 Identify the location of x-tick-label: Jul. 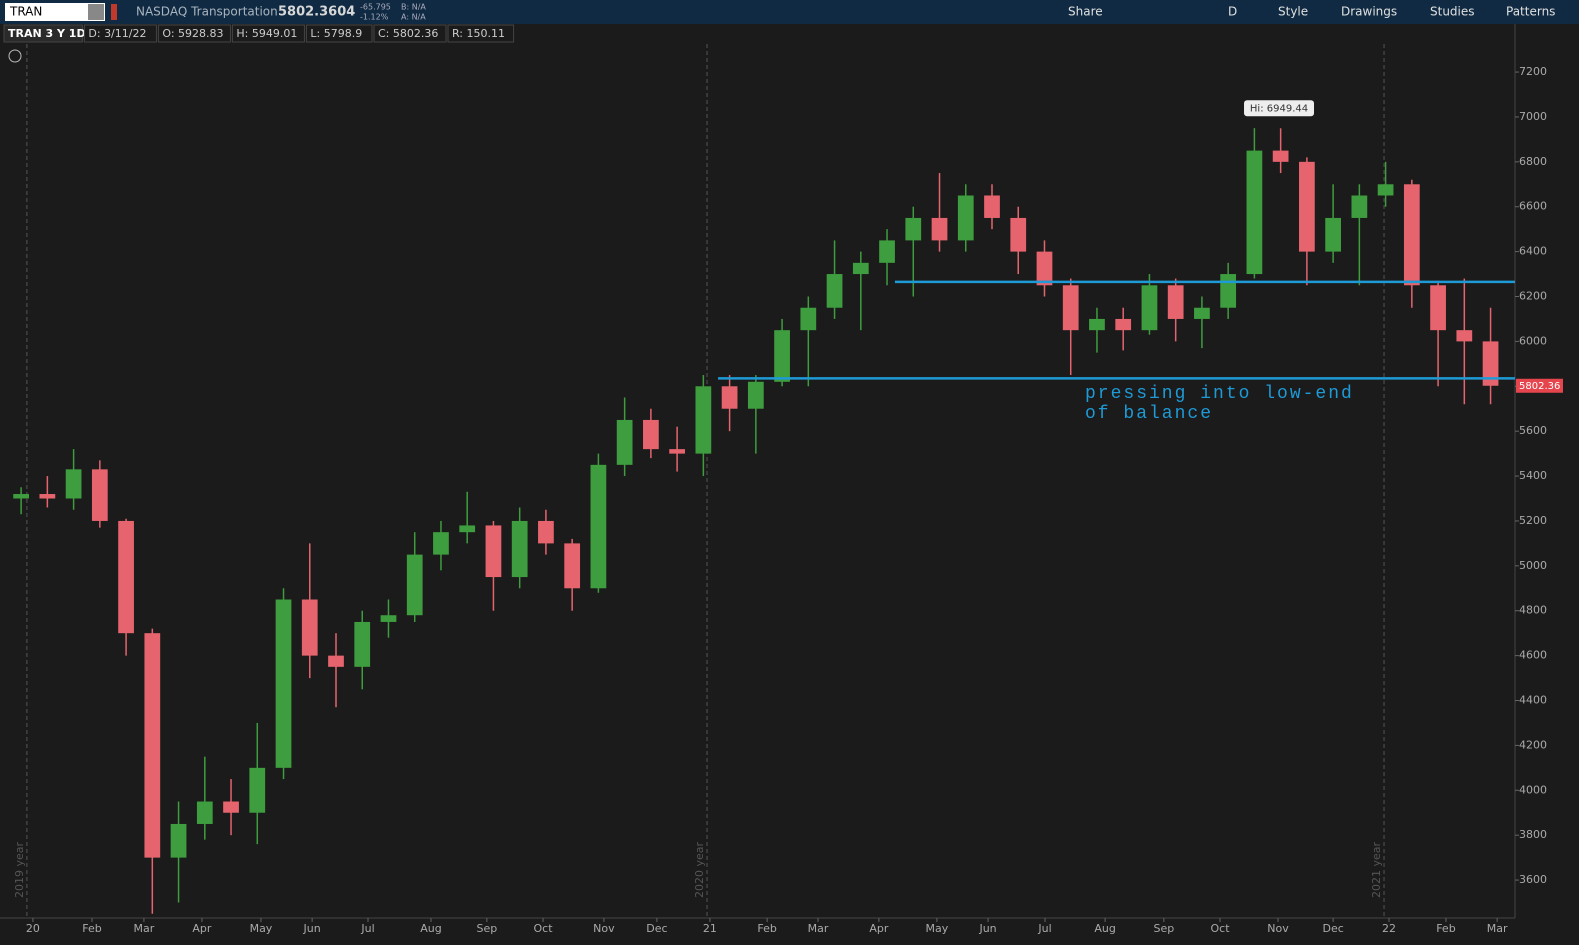
(367, 928).